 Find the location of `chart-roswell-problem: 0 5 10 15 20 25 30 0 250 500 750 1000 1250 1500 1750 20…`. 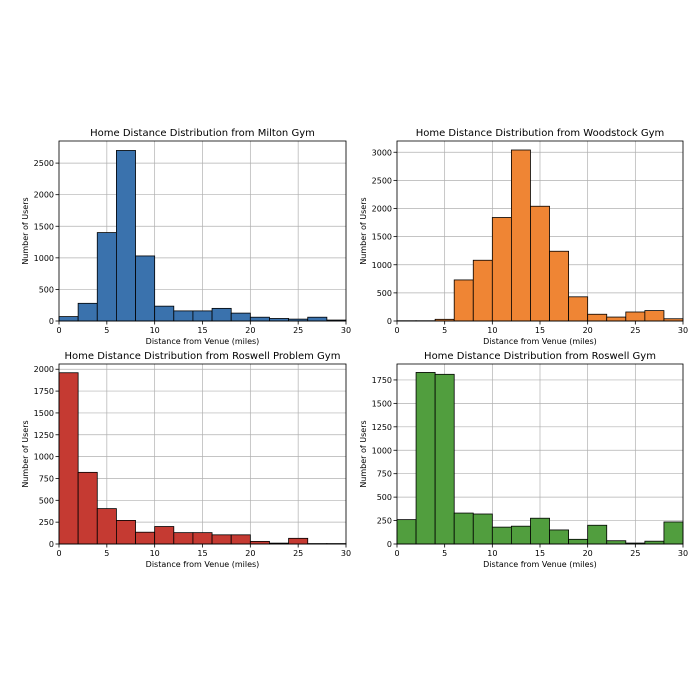

chart-roswell-problem: 0 5 10 15 20 25 30 0 250 500 750 1000 1250 1500 1750 20… is located at coordinates (186, 460).